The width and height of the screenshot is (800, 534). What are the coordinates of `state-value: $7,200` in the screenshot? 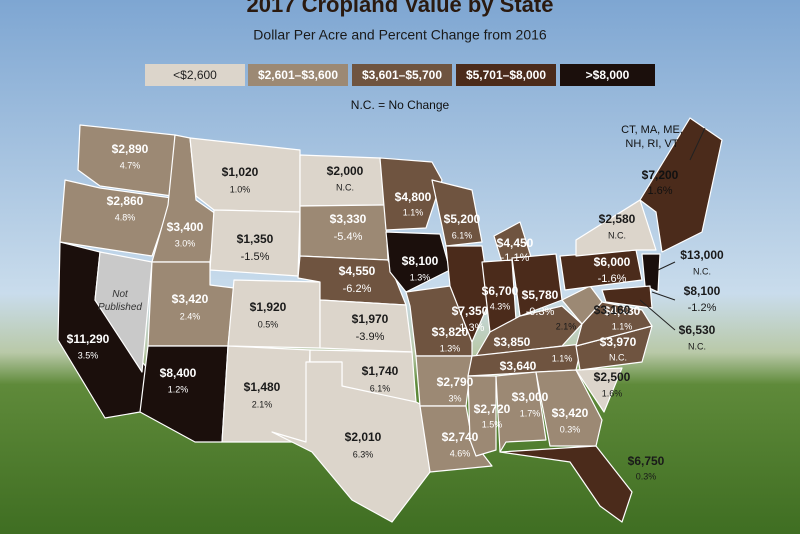 It's located at (660, 175).